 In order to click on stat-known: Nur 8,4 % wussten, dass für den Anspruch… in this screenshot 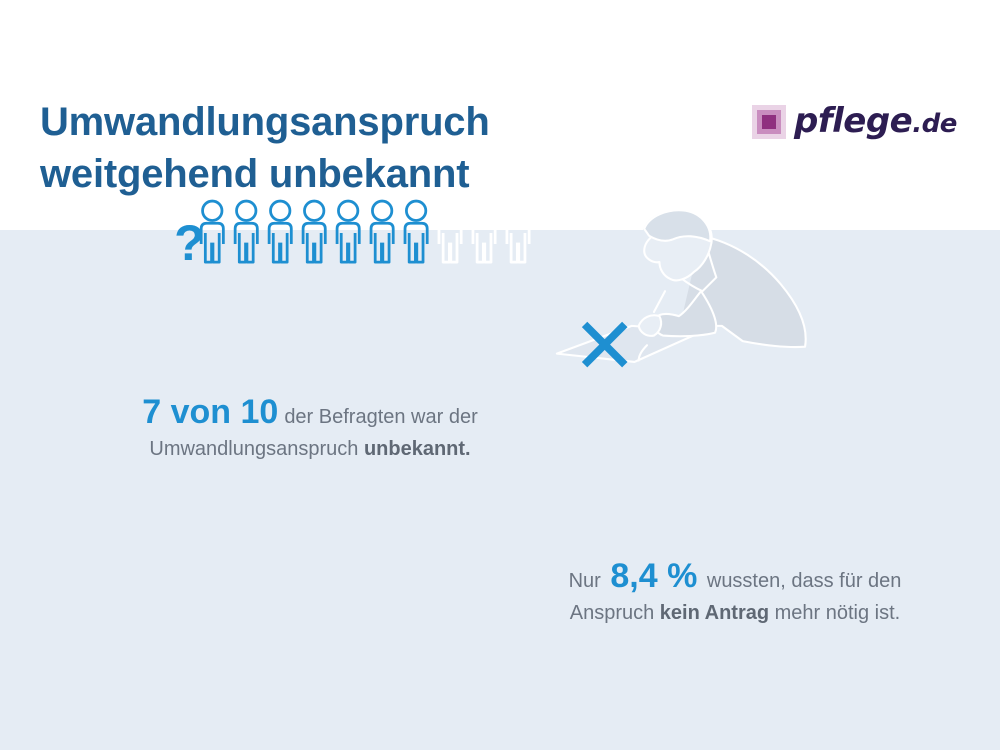, I will do `click(735, 594)`.